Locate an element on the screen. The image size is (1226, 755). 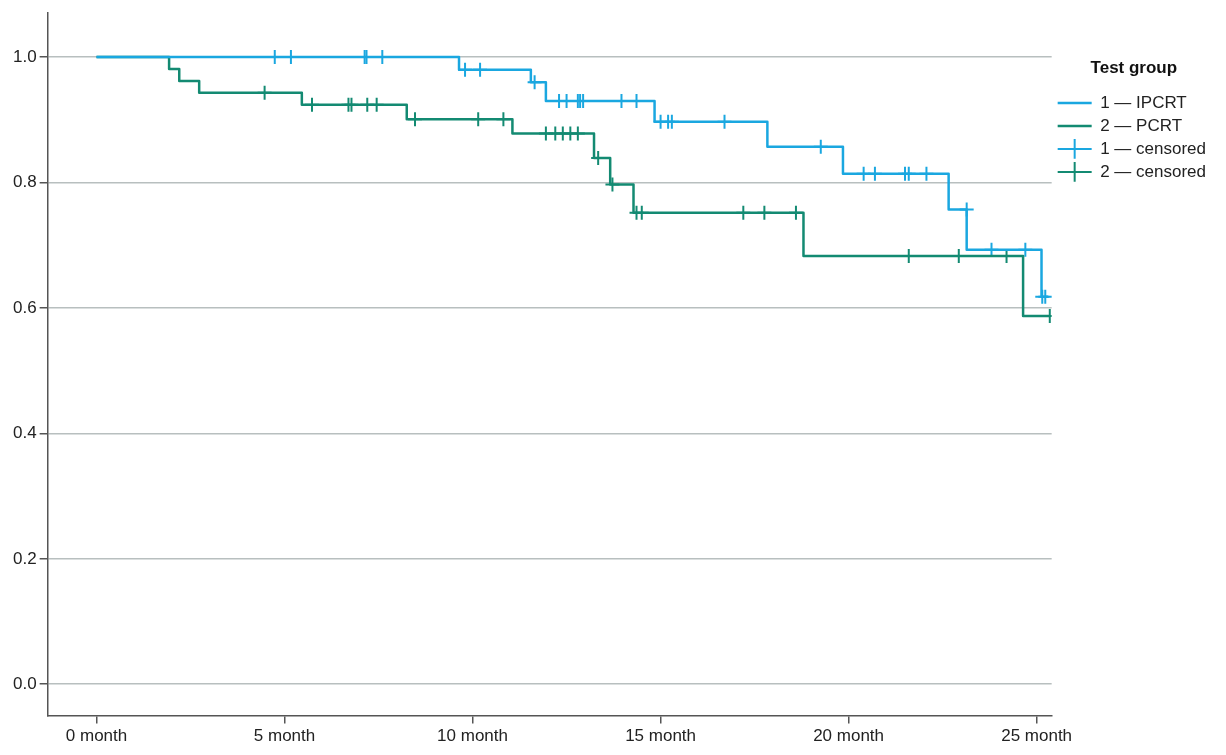
legend-label: 1 — censored is located at coordinates (1153, 148).